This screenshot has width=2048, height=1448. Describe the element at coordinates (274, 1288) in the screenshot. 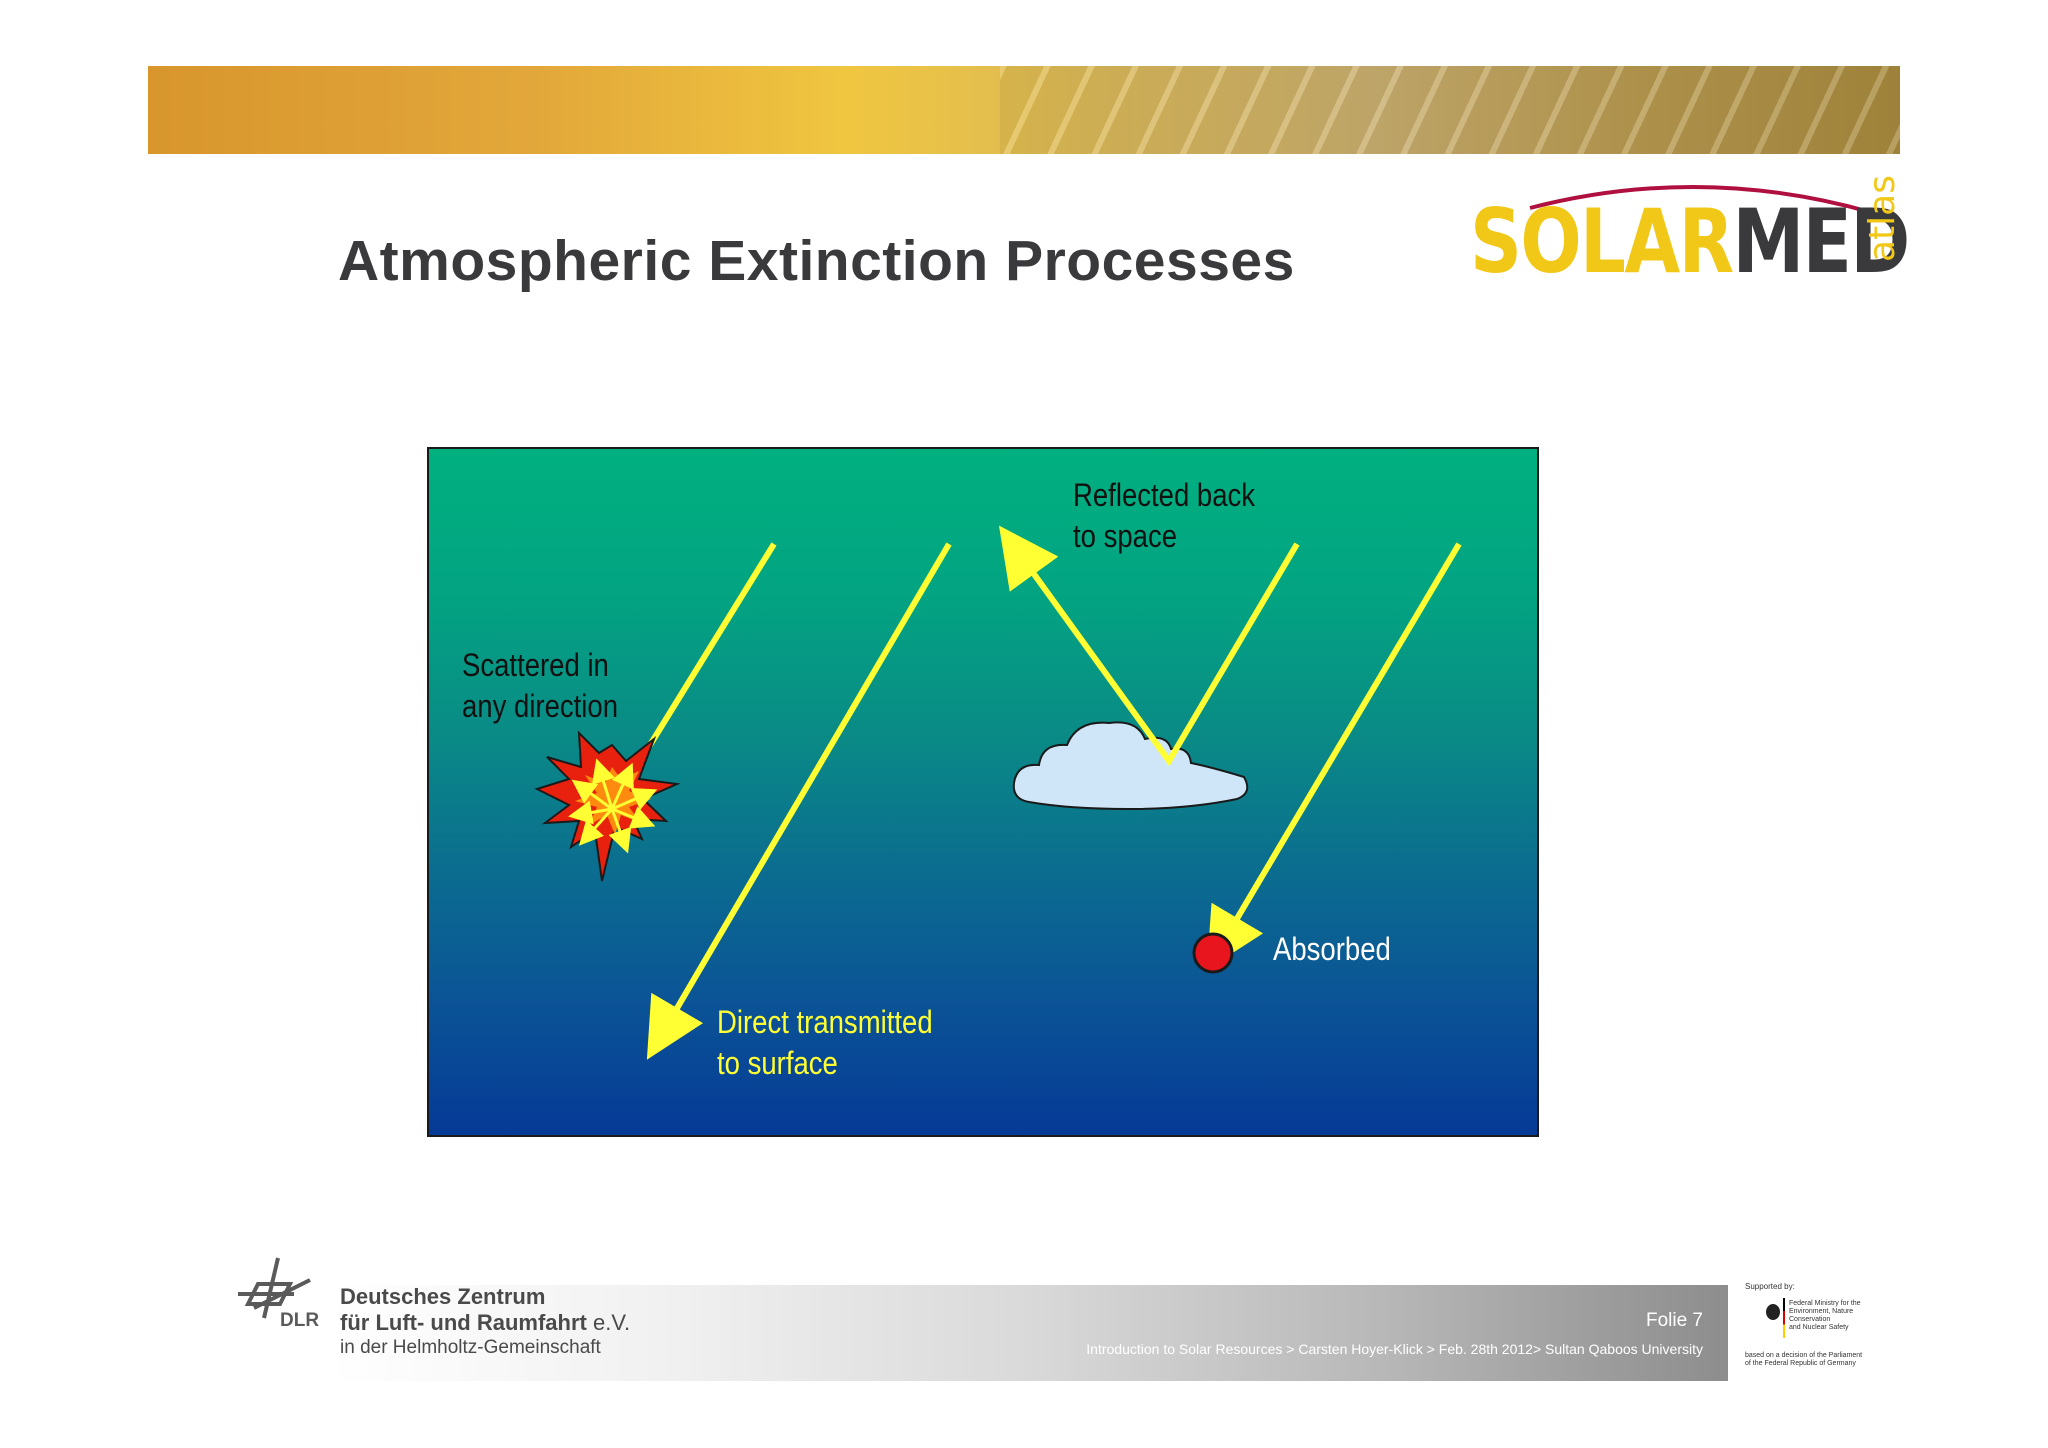

I see `dlr-logo-icon` at that location.